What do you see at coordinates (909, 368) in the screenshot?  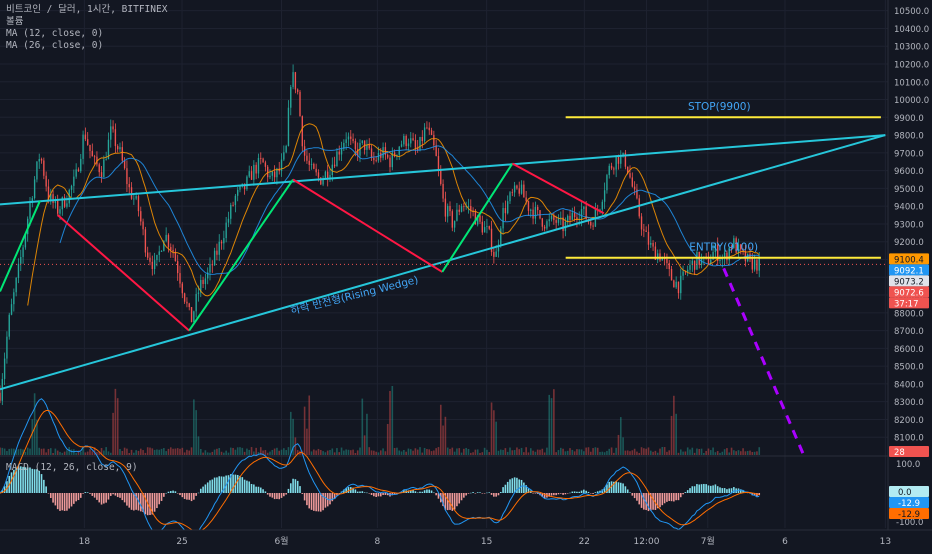 I see `price-tick-label: 8500.0` at bounding box center [909, 368].